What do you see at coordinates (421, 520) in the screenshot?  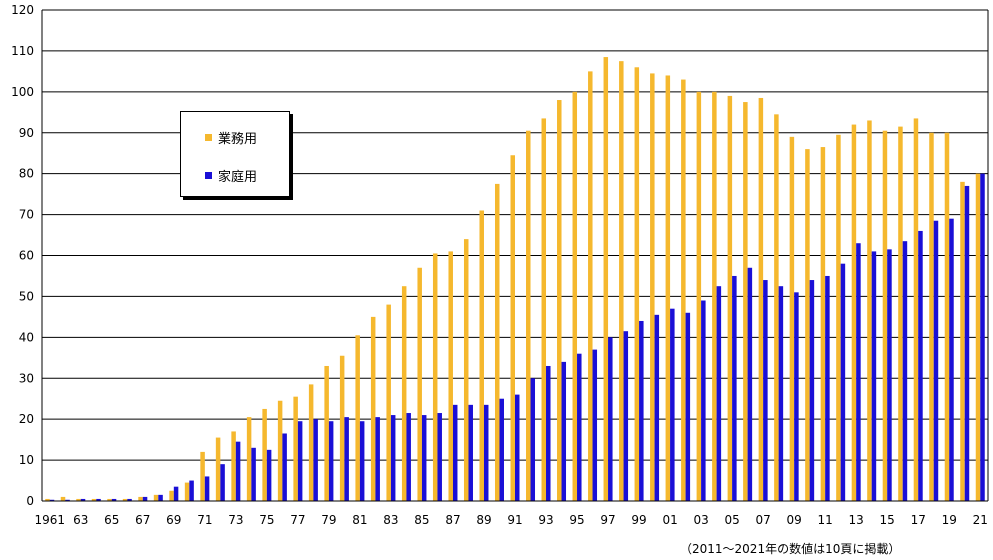 I see `x-tick-label: 85` at bounding box center [421, 520].